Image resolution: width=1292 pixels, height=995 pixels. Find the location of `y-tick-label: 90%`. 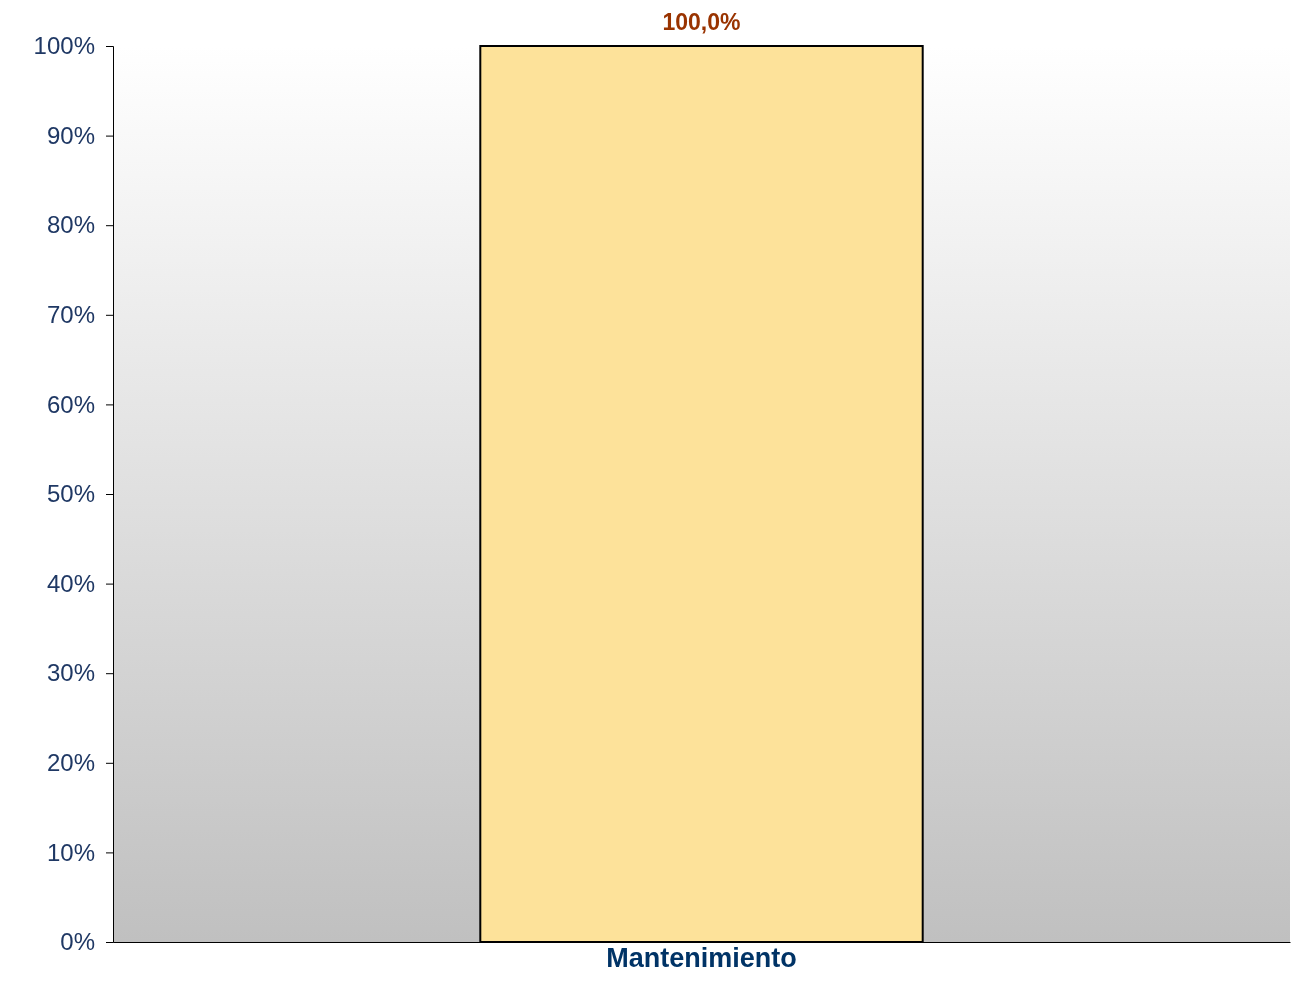

y-tick-label: 90% is located at coordinates (70, 135).